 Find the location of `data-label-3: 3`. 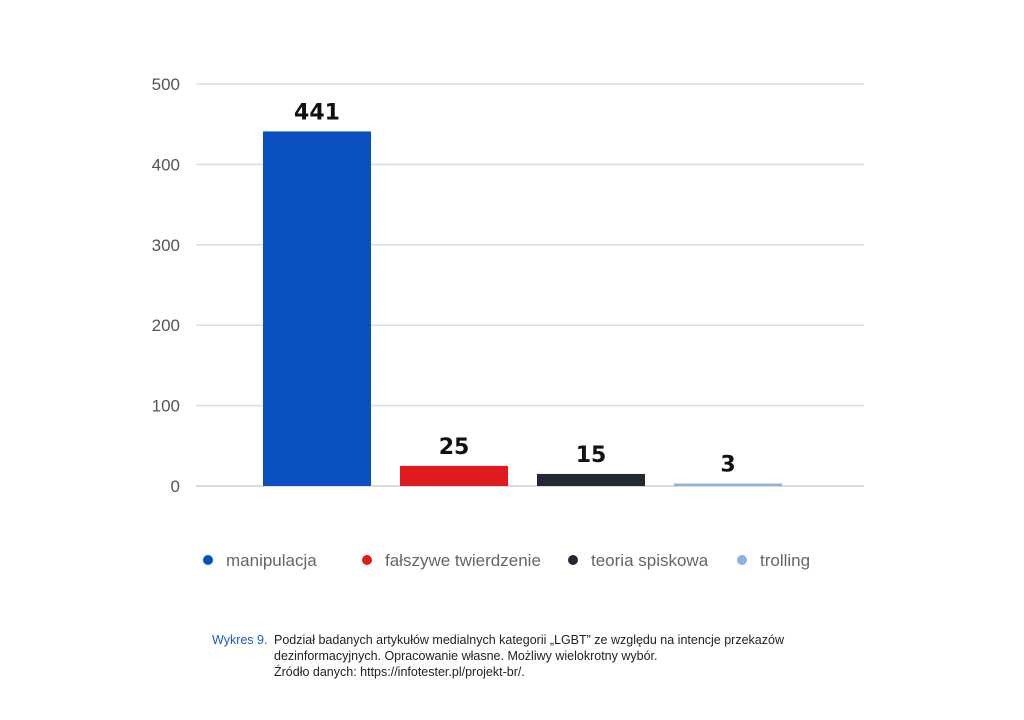

data-label-3: 3 is located at coordinates (727, 465).